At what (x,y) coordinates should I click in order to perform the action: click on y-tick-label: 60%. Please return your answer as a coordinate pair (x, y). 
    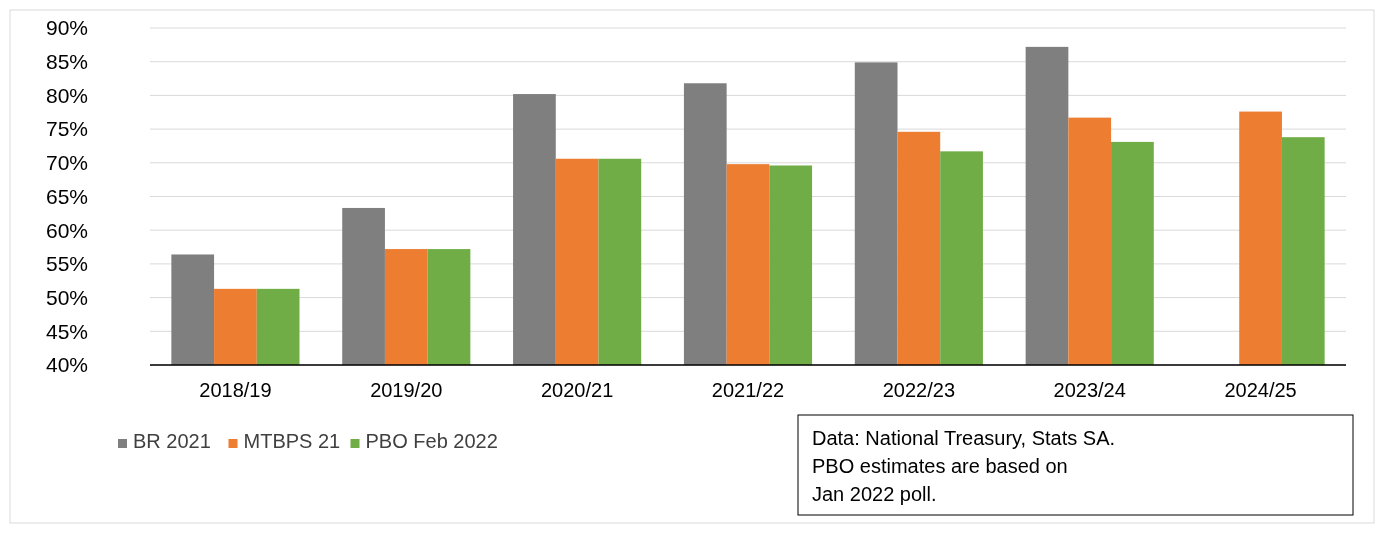
    Looking at the image, I should click on (66, 230).